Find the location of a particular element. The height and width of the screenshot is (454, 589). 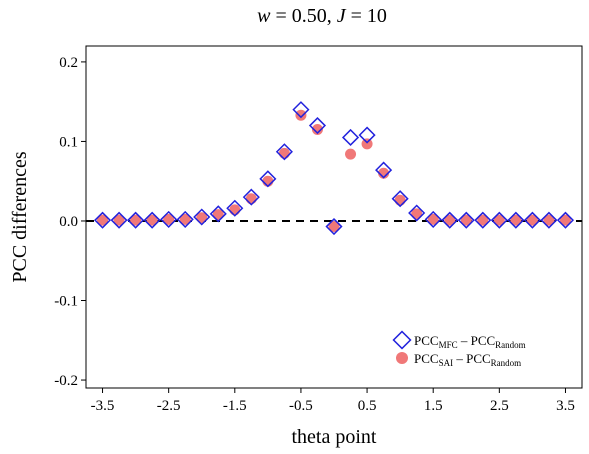

y-tick-label: -0.2 is located at coordinates (66, 381).